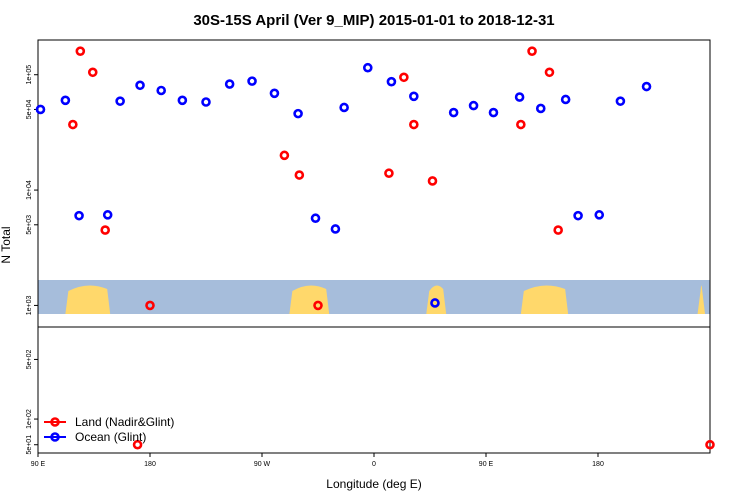 This screenshot has height=500, width=750. Describe the element at coordinates (29, 190) in the screenshot. I see `y-tick-label: 1e+04` at that location.